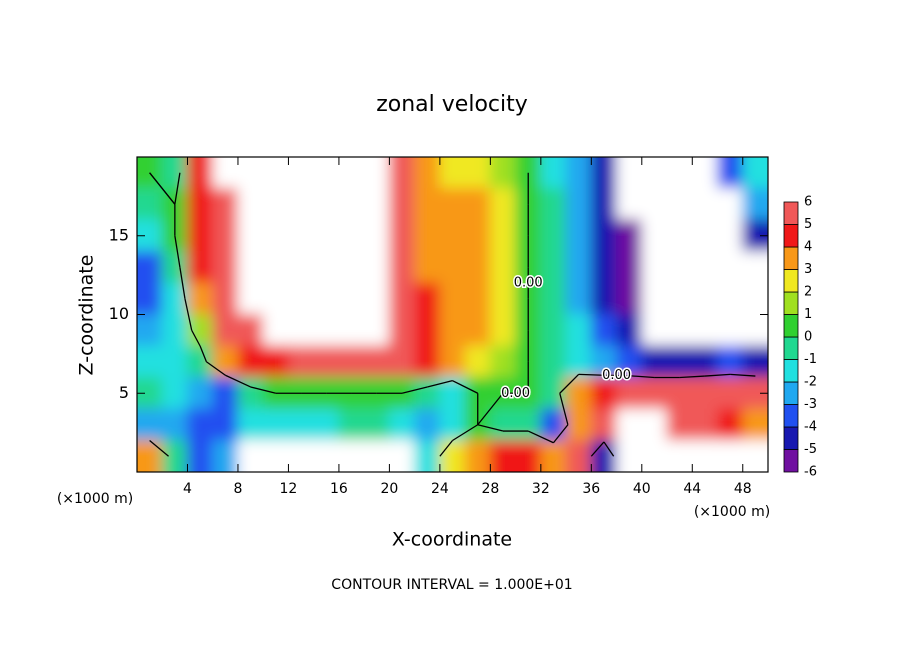  Describe the element at coordinates (743, 489) in the screenshot. I see `x-tick-label: 48` at that location.